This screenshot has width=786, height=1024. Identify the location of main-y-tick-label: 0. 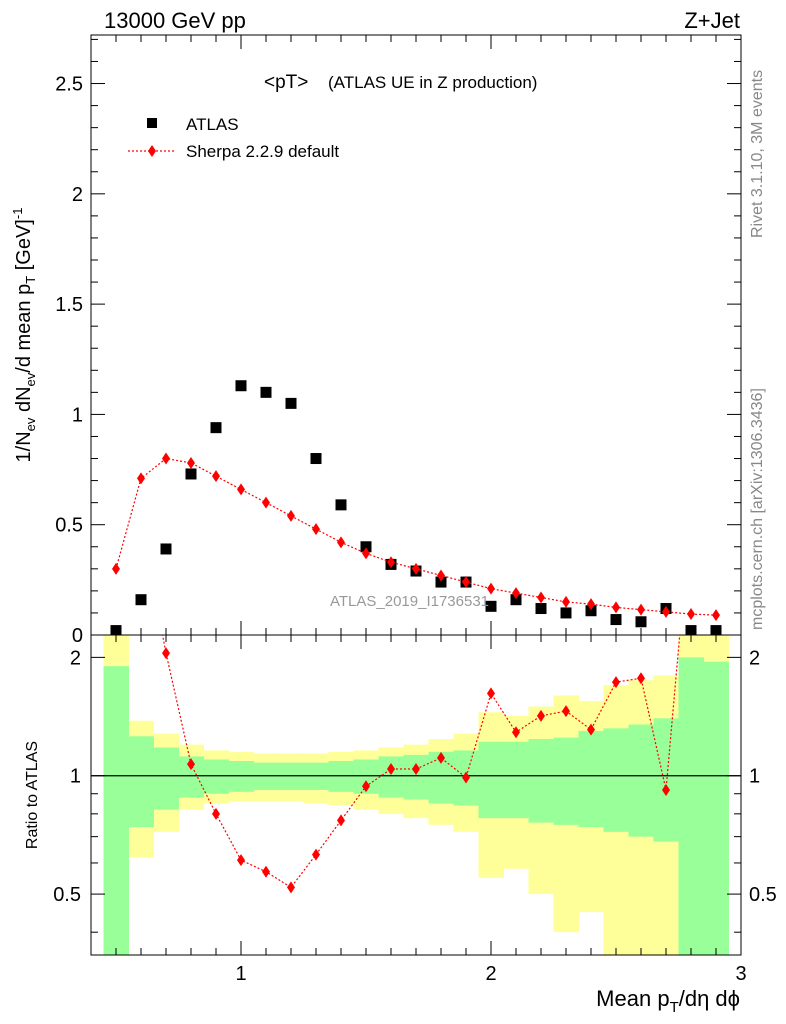
(77, 636).